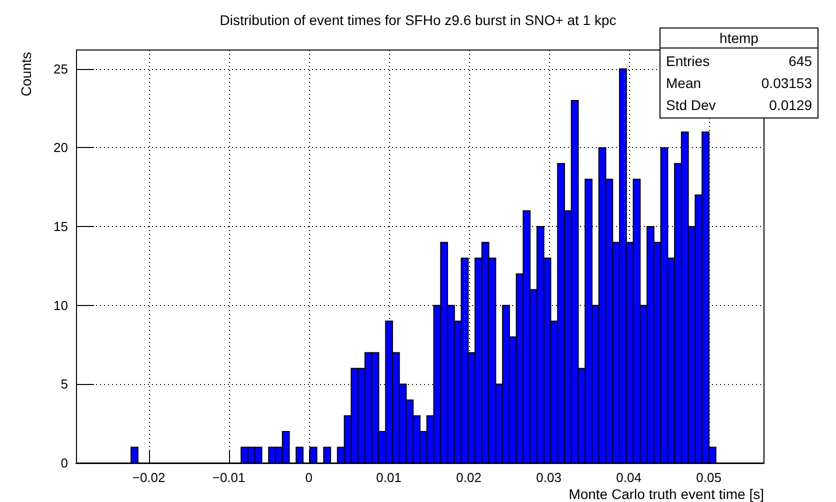  Describe the element at coordinates (64, 463) in the screenshot. I see `y-tick-label: 0` at that location.